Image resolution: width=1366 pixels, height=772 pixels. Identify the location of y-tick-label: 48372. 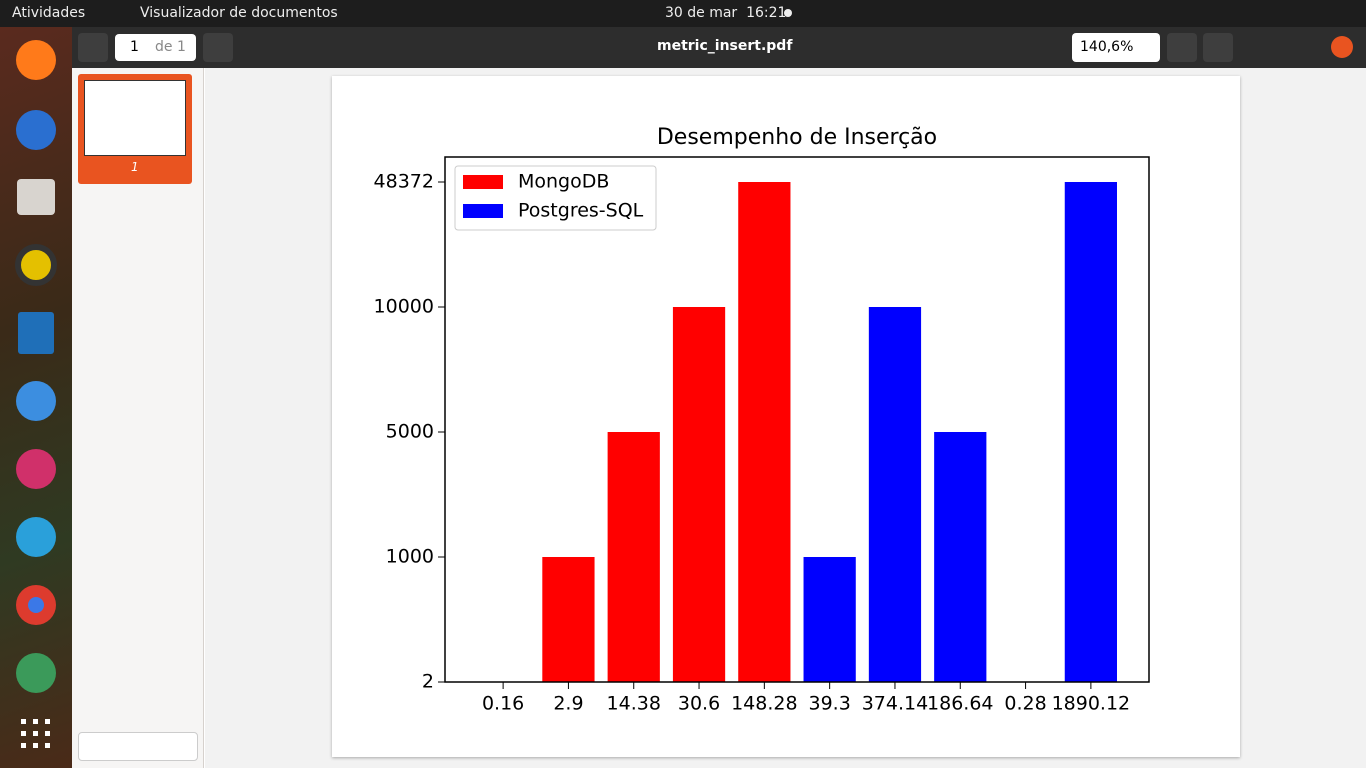
(404, 182).